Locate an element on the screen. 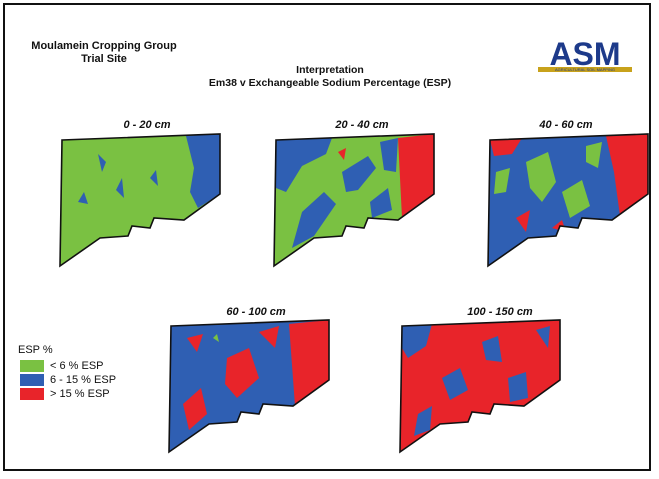 This screenshot has width=659, height=479. legend-label-low: < 6 % ESP is located at coordinates (77, 366).